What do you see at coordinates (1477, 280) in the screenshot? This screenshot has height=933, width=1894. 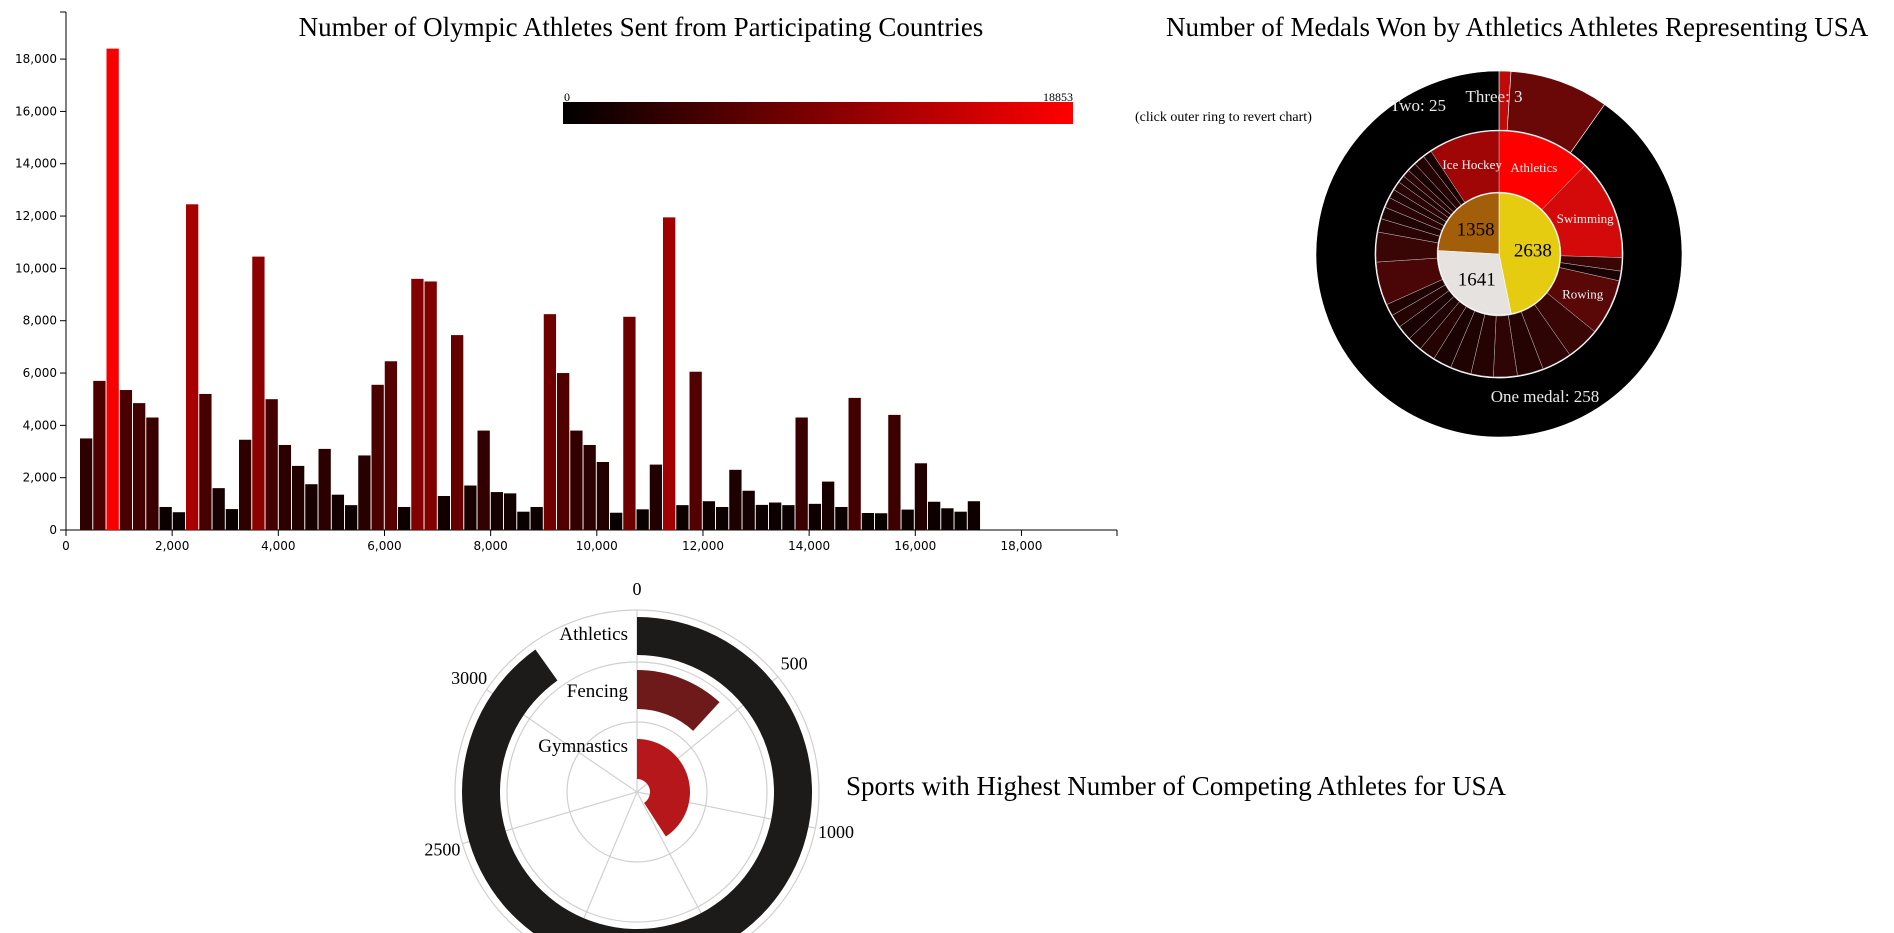 I see `sunburst-center-label: 1641` at bounding box center [1477, 280].